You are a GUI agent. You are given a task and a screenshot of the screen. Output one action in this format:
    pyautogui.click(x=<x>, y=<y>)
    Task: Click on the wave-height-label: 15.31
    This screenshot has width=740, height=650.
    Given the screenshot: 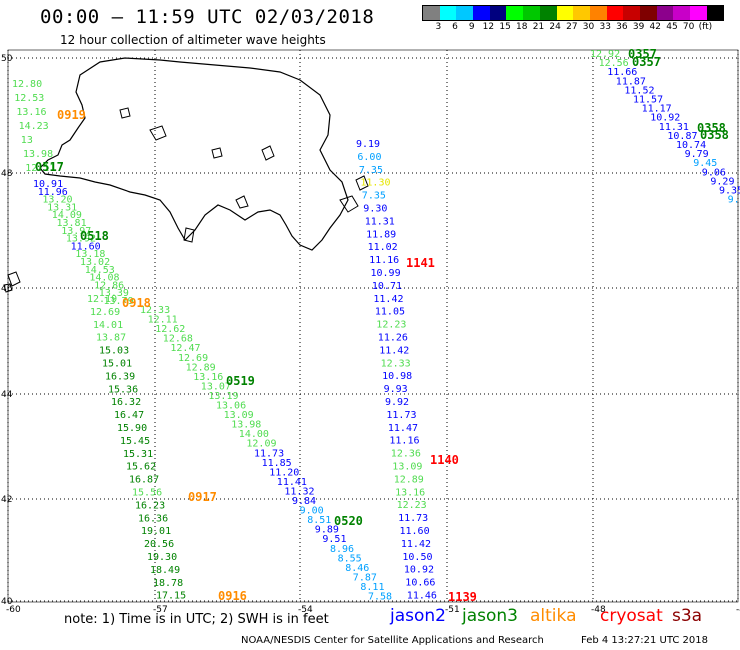 What is the action you would take?
    pyautogui.click(x=138, y=454)
    